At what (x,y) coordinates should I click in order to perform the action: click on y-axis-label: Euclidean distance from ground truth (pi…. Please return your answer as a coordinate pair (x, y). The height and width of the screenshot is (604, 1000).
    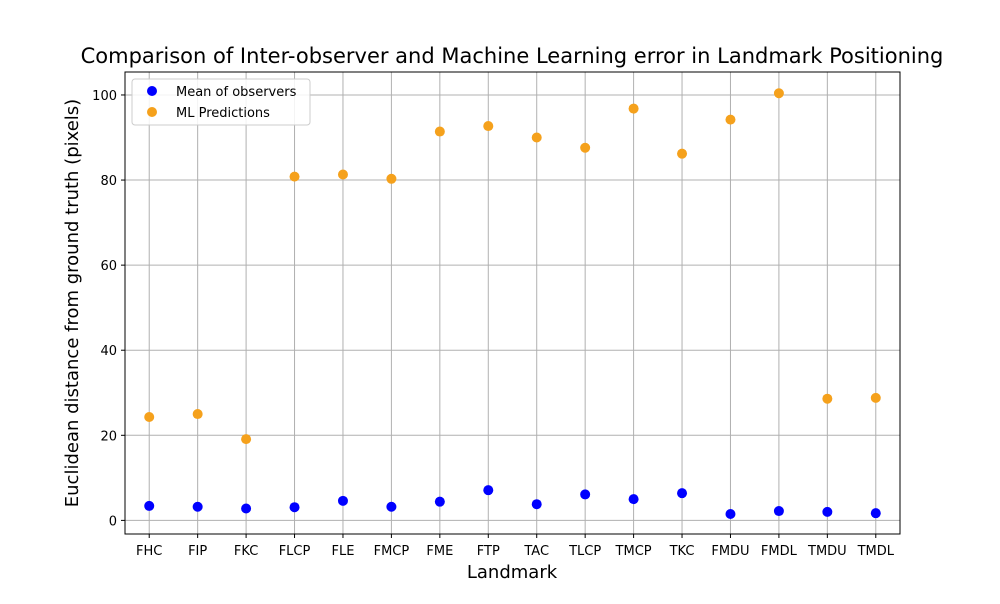
    Looking at the image, I should click on (72, 303).